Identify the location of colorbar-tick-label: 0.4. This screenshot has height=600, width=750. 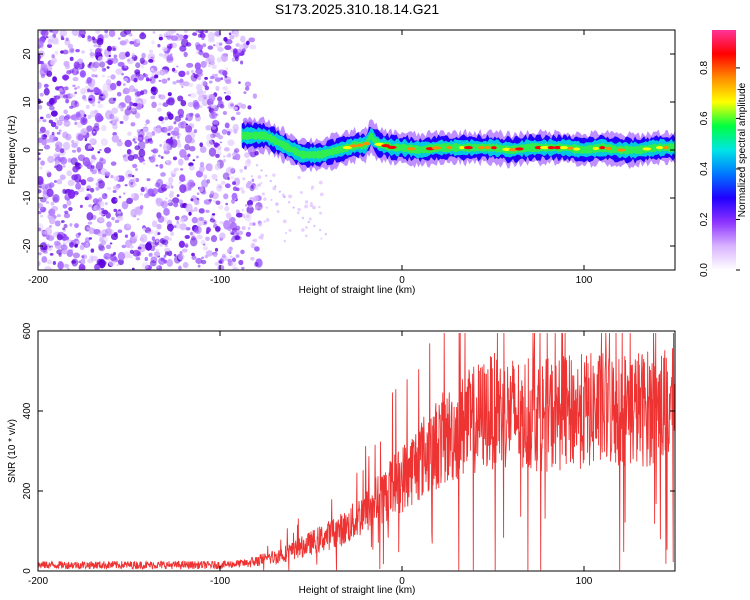
(704, 169).